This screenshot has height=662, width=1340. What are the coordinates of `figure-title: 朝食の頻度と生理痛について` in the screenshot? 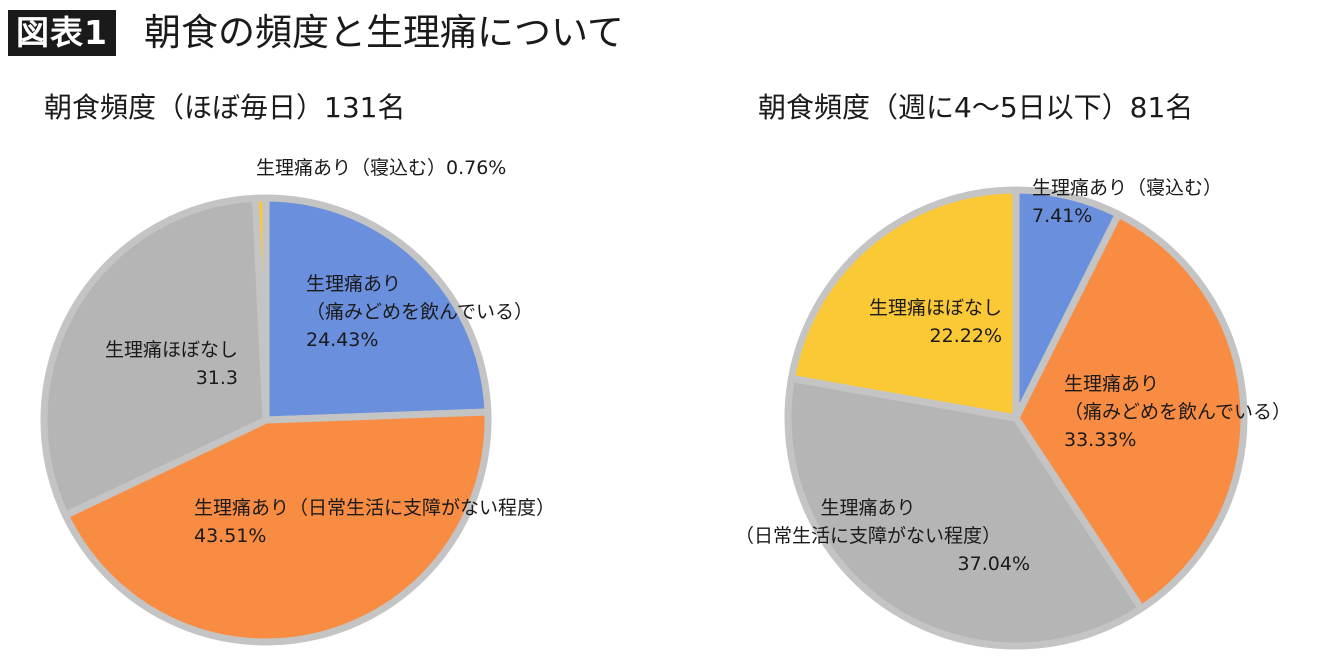 It's located at (384, 32).